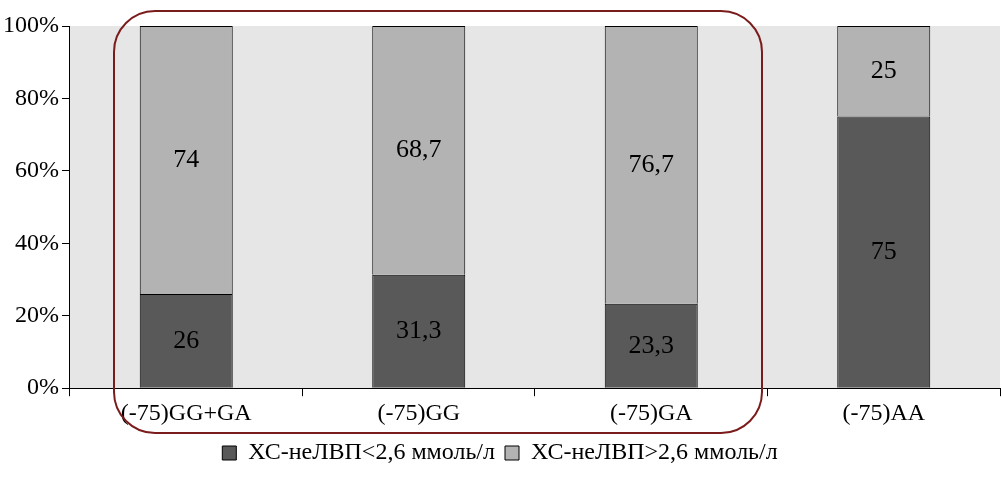 This screenshot has width=1002, height=481. What do you see at coordinates (419, 411) in the screenshot?
I see `x-tick-label: (-75)GG` at bounding box center [419, 411].